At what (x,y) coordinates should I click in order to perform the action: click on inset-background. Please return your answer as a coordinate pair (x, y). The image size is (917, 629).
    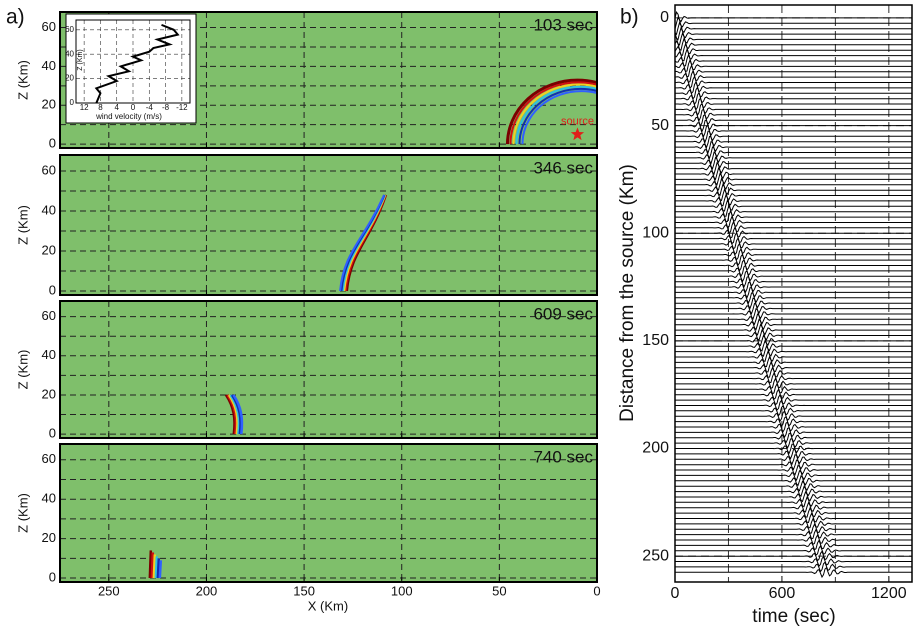
    Looking at the image, I should click on (131, 68).